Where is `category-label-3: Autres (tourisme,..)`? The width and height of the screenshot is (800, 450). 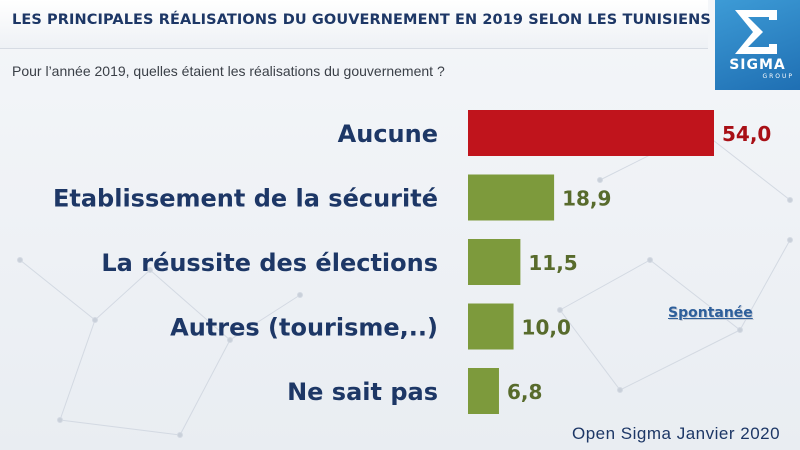 category-label-3: Autres (tourisme,..) is located at coordinates (304, 328).